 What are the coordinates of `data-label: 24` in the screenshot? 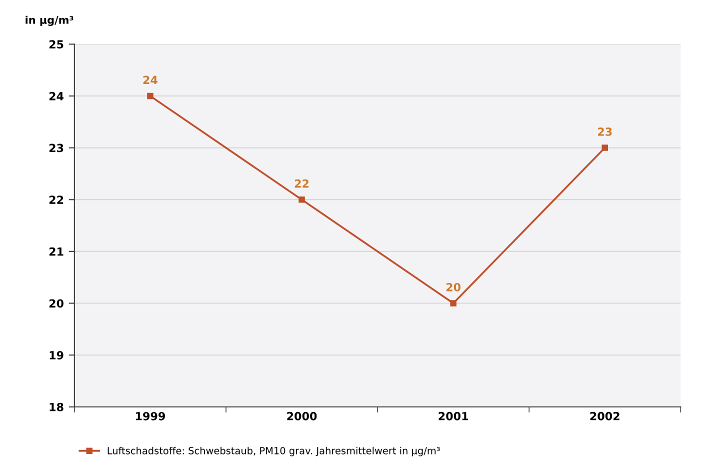 It's located at (150, 80).